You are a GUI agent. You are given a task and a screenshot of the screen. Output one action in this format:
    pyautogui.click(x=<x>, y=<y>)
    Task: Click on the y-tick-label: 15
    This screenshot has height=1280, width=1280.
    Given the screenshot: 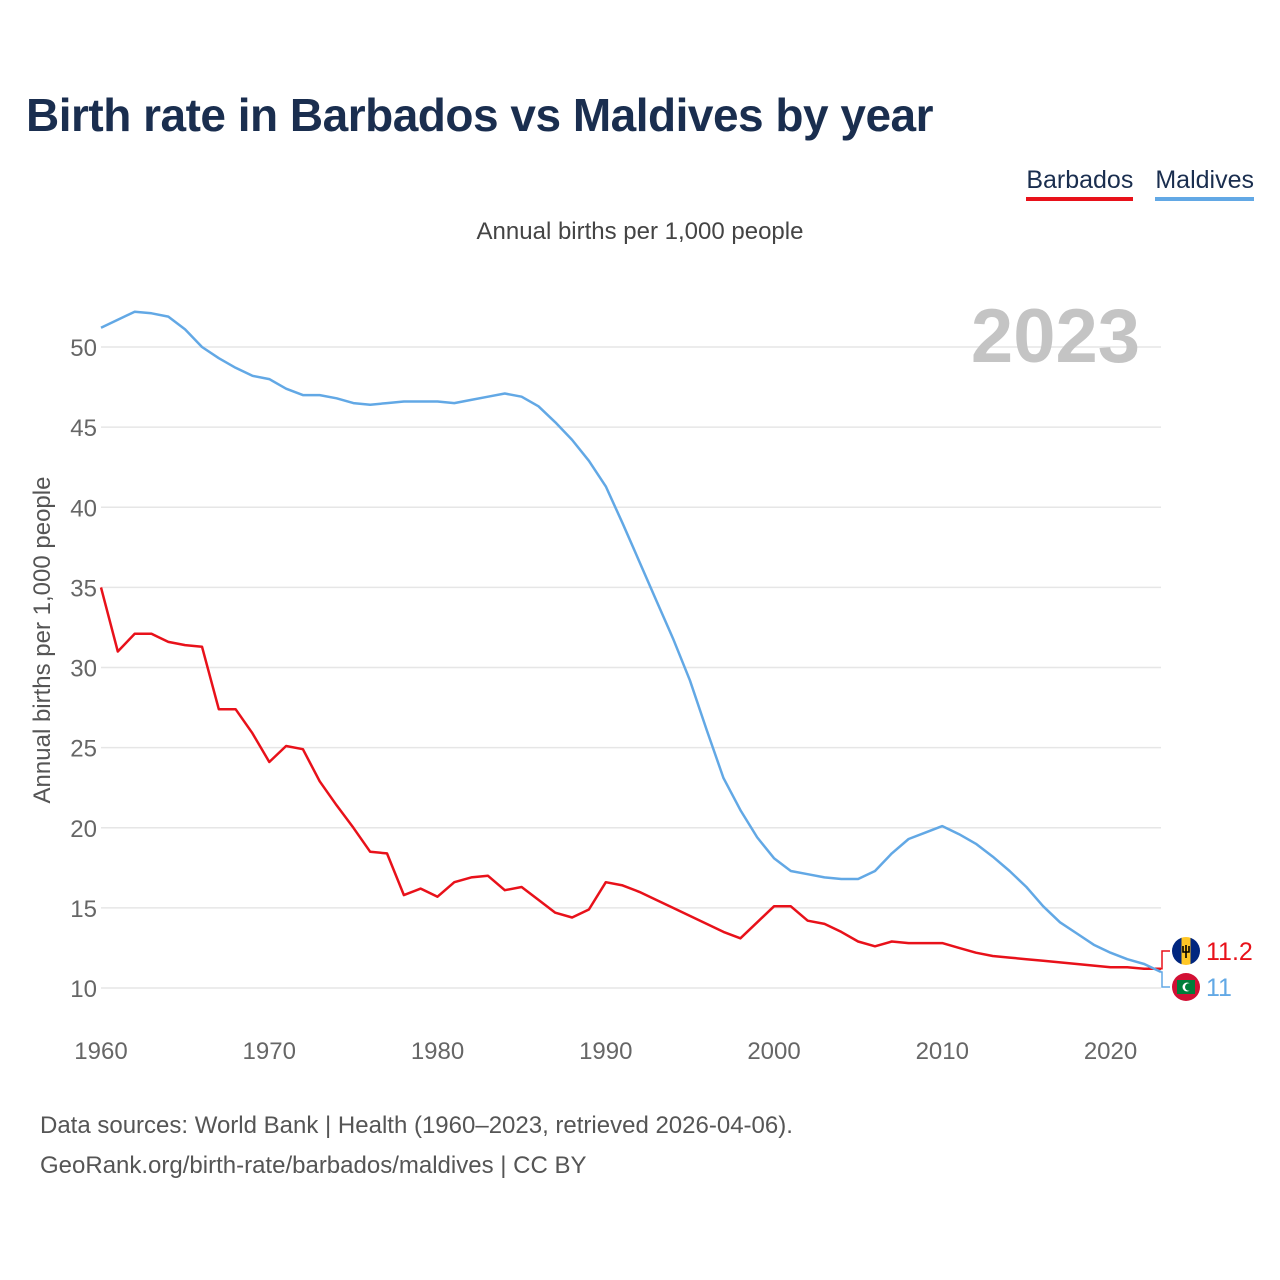 What is the action you would take?
    pyautogui.click(x=83, y=909)
    